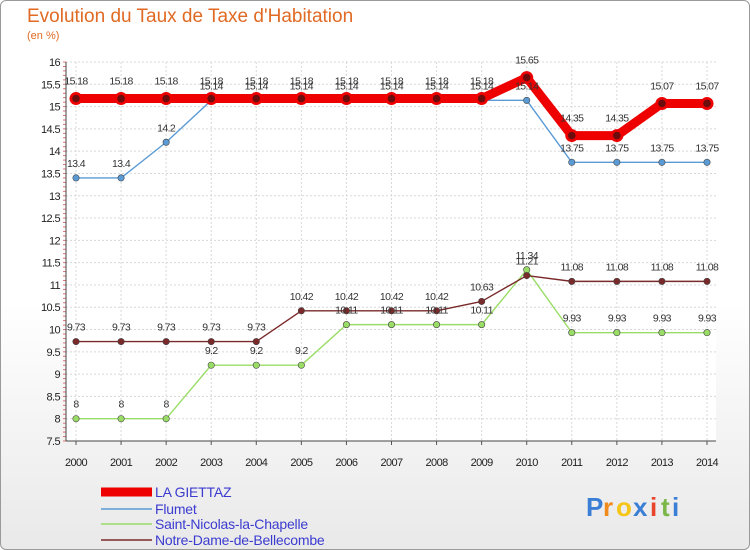 This screenshot has width=750, height=550. I want to click on x-tick-label: 2003, so click(211, 463).